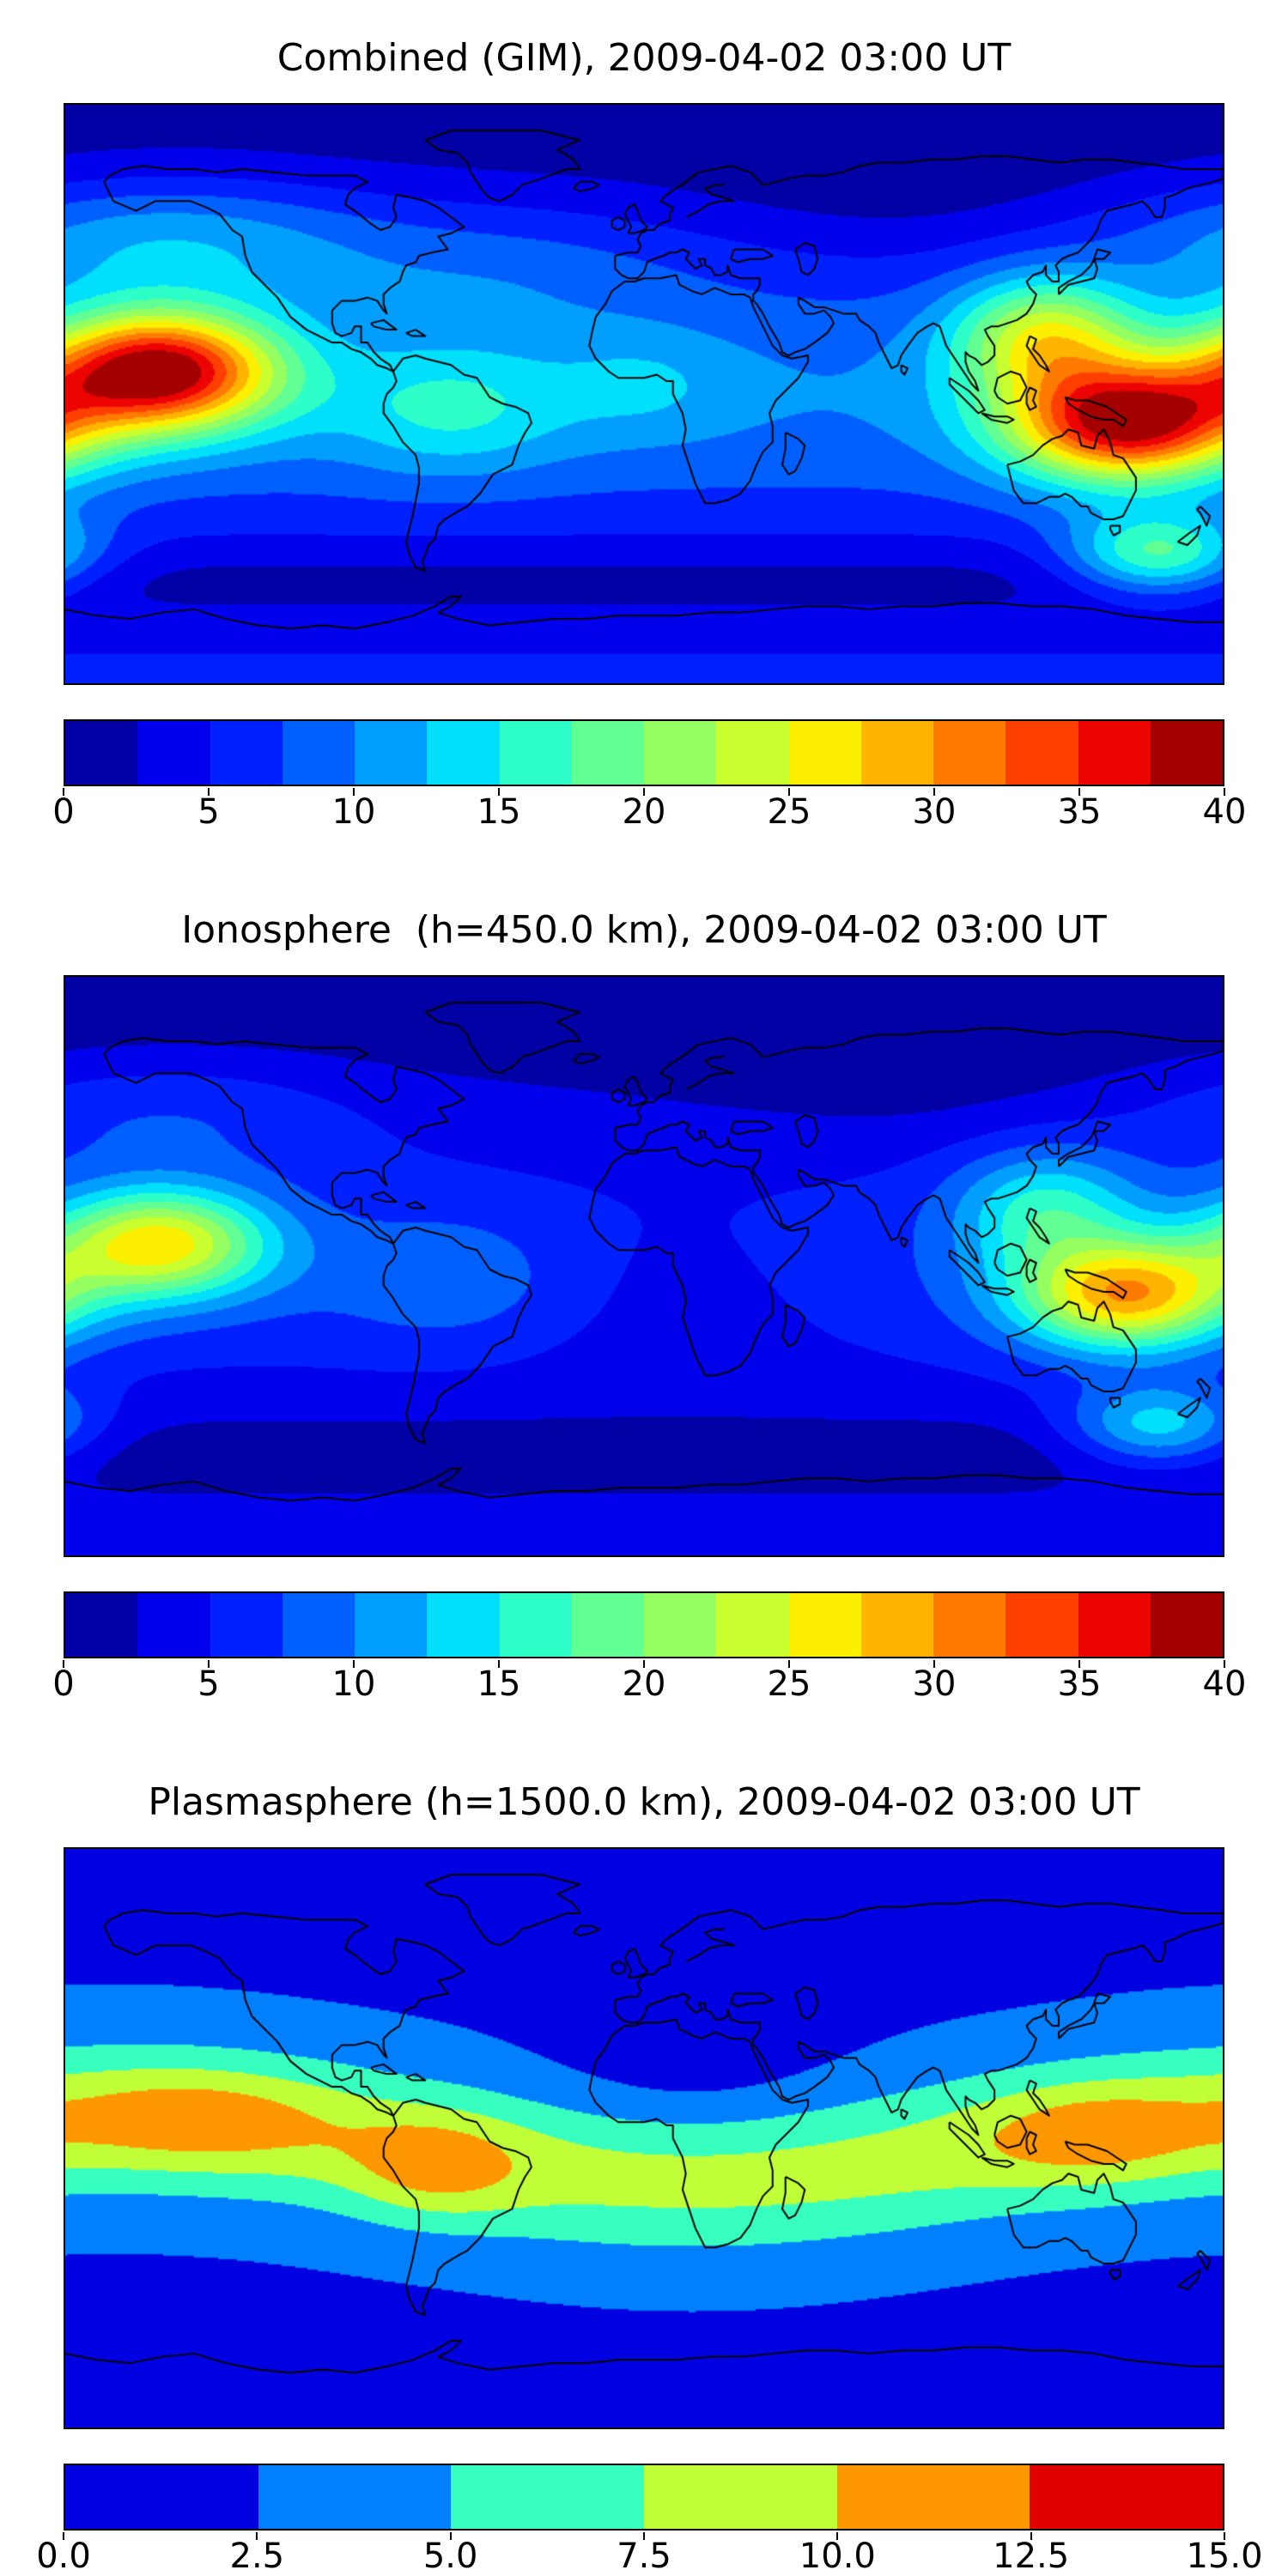 This screenshot has width=1288, height=2576. I want to click on colorbar-tick-label: 12.5, so click(1031, 2556).